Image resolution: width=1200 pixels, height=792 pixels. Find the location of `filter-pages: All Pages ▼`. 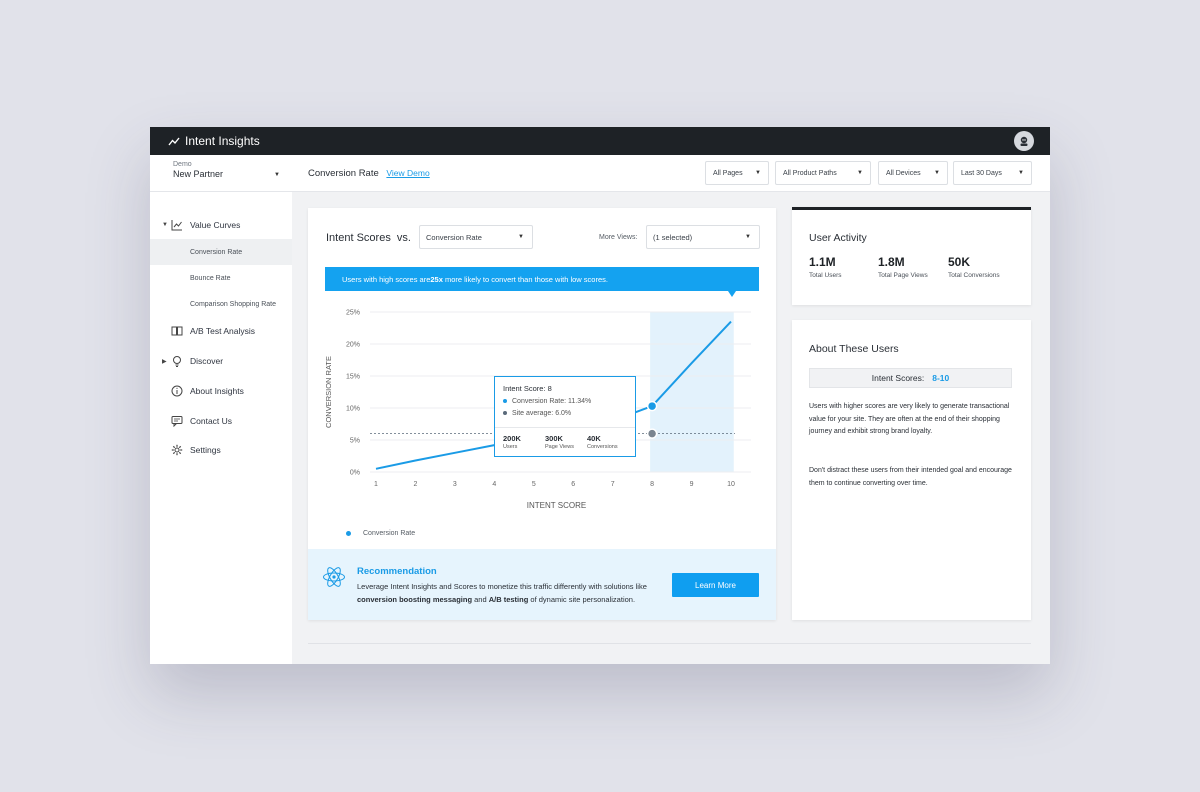

filter-pages: All Pages ▼ is located at coordinates (737, 173).